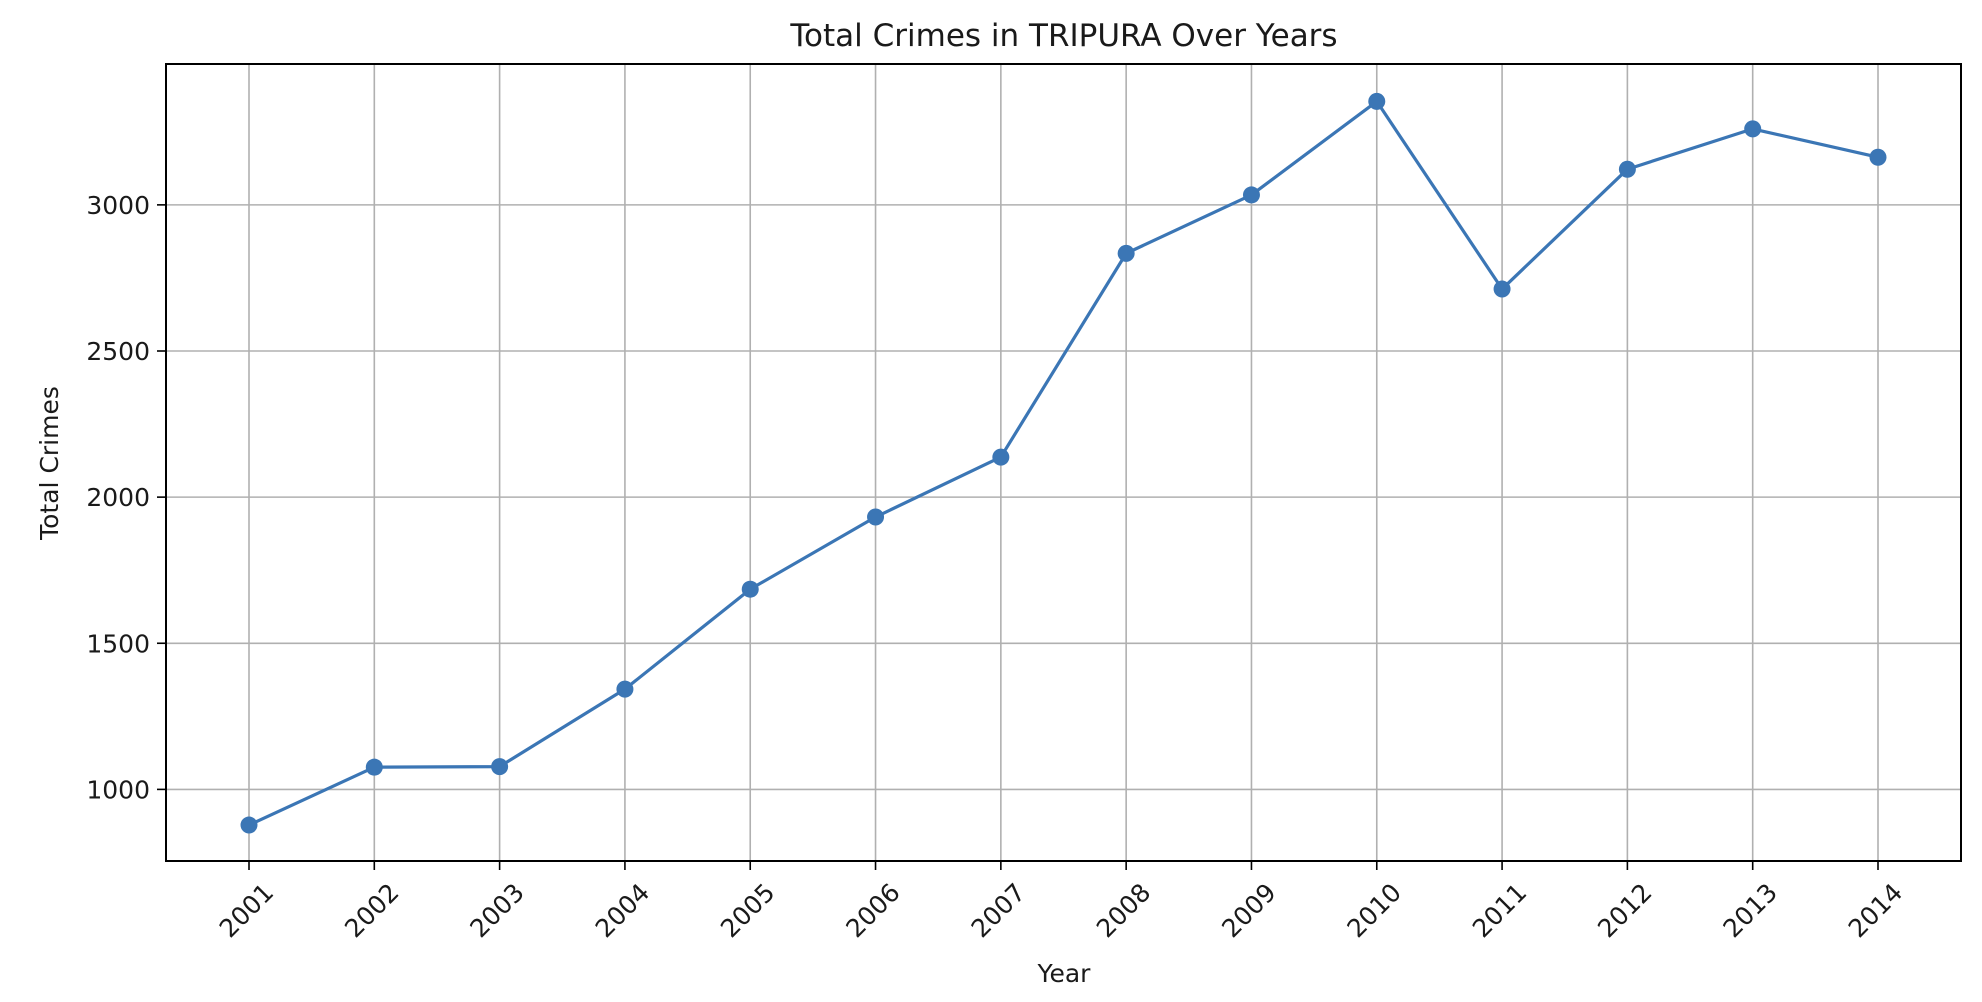  I want to click on x-axis-title: Year, so click(1064, 973).